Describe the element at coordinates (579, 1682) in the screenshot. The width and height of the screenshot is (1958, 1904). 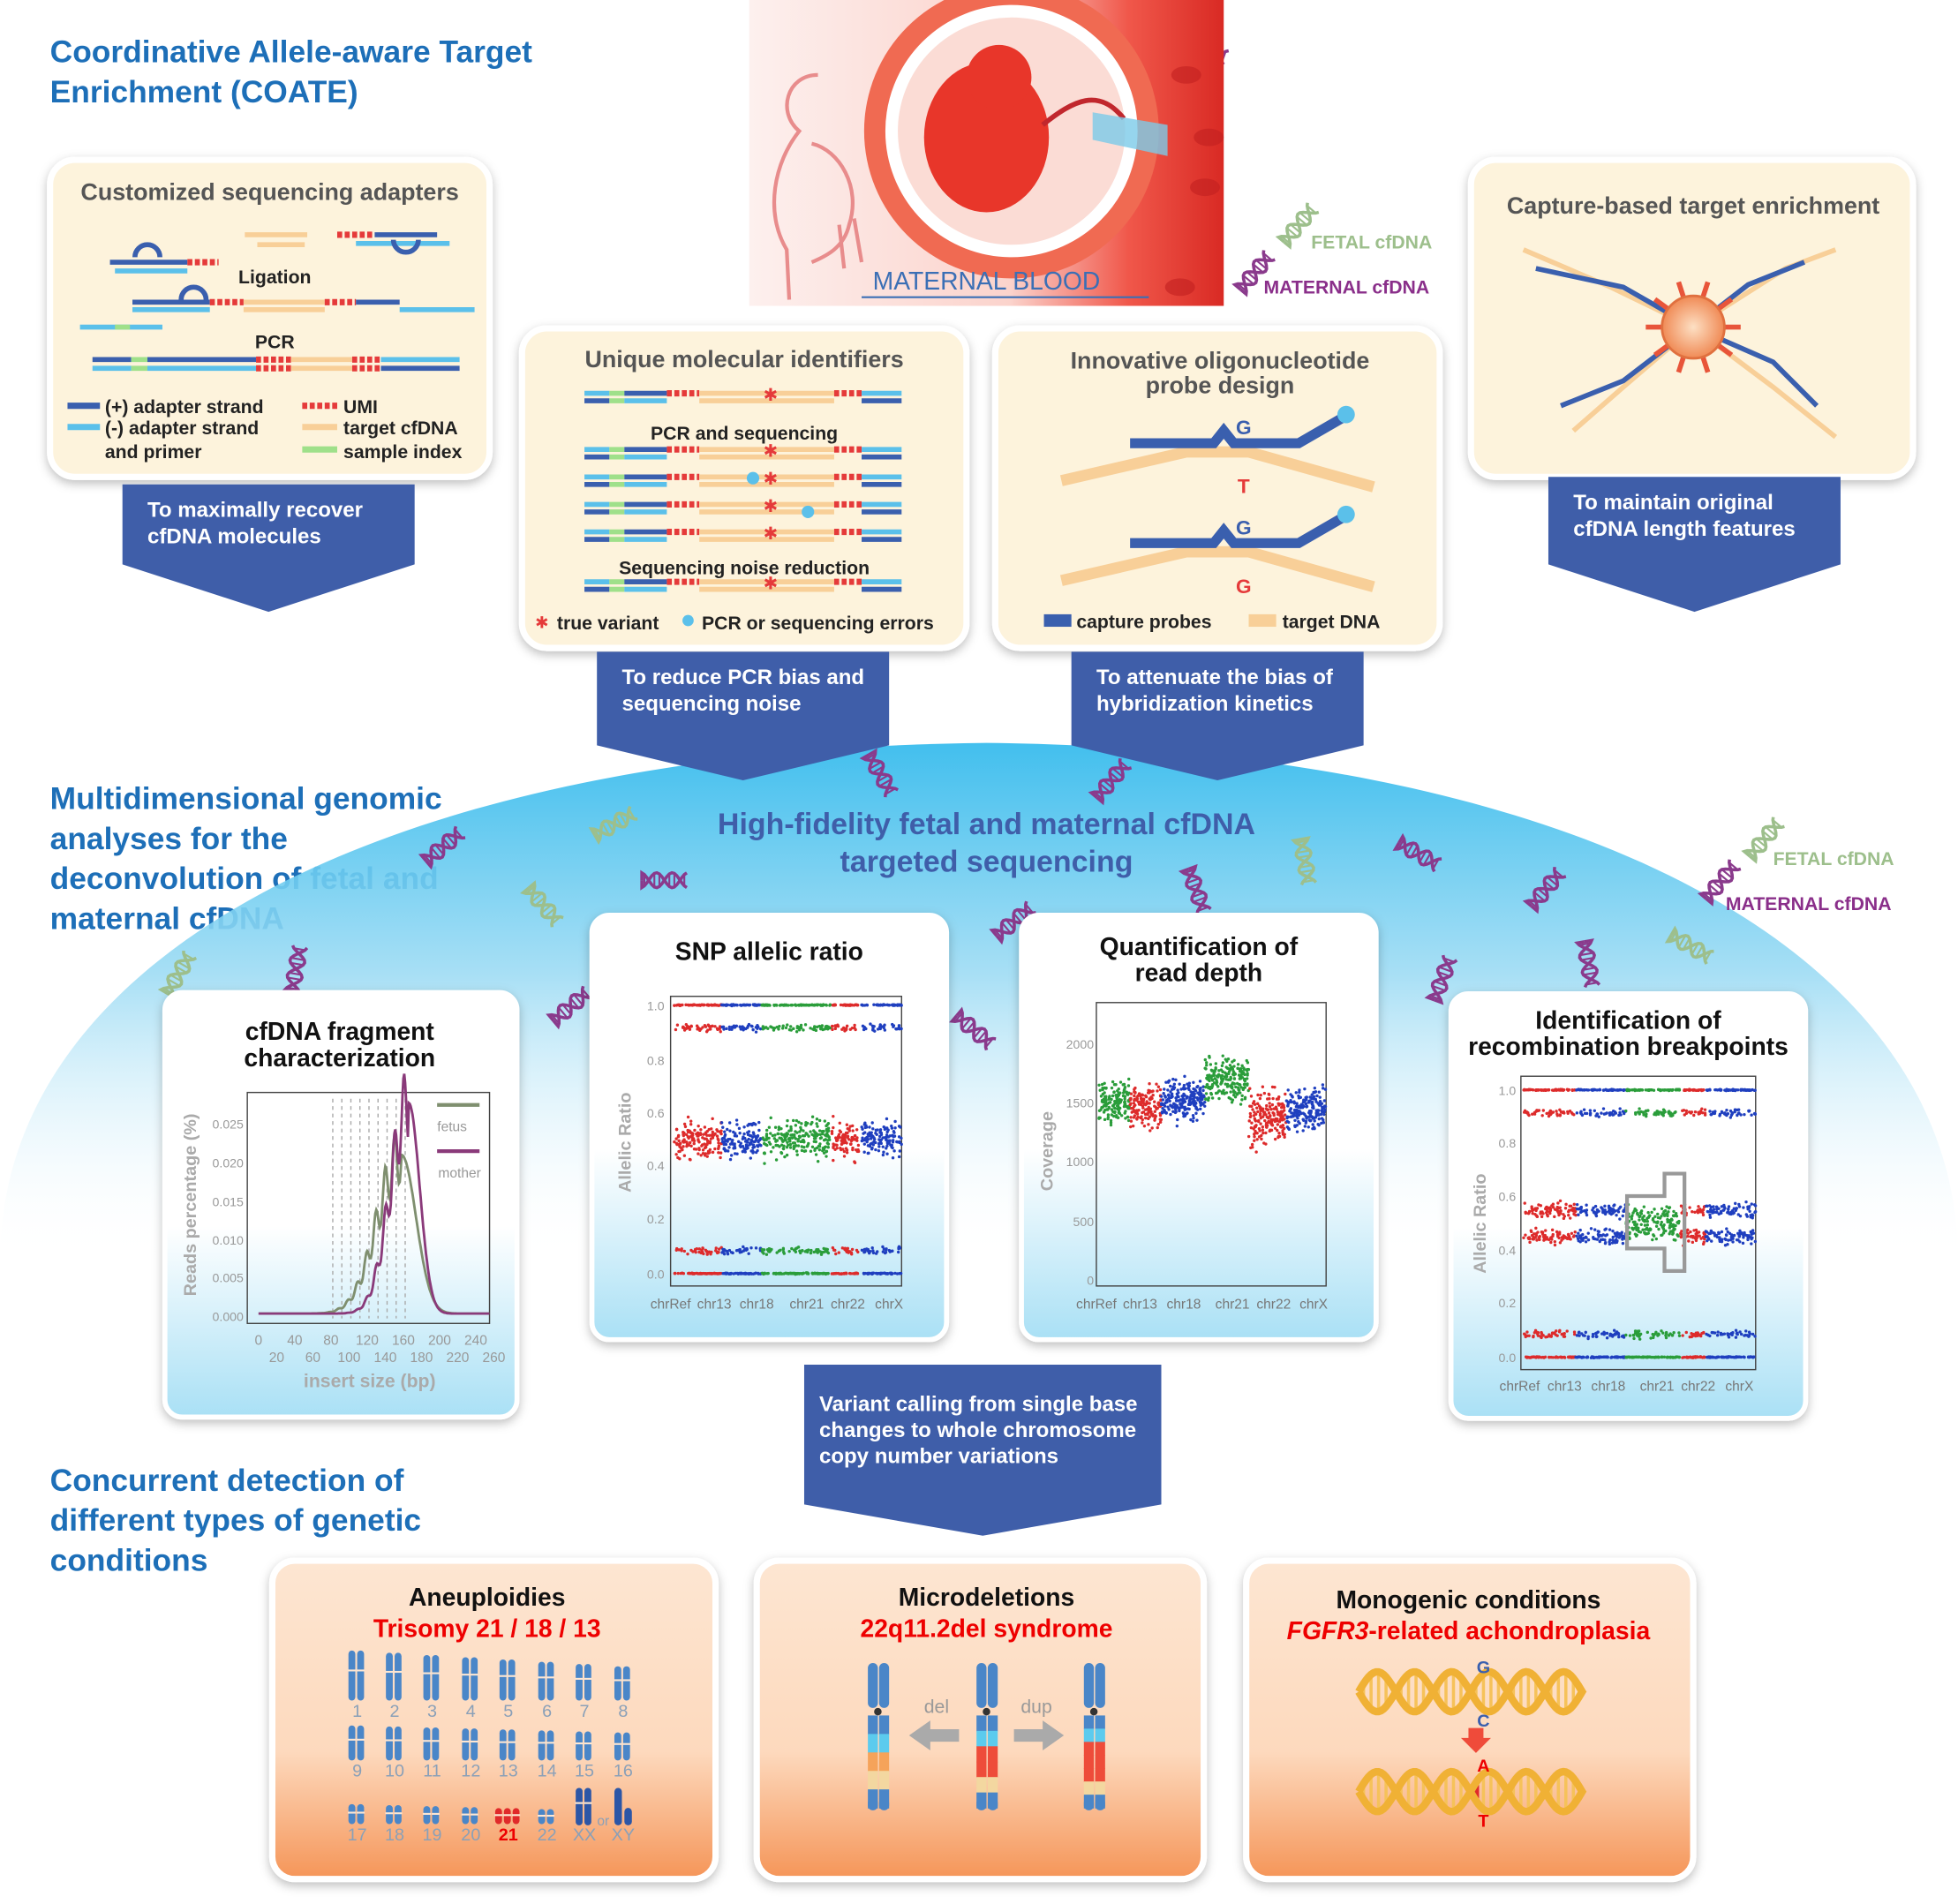
I see `chromosome` at that location.